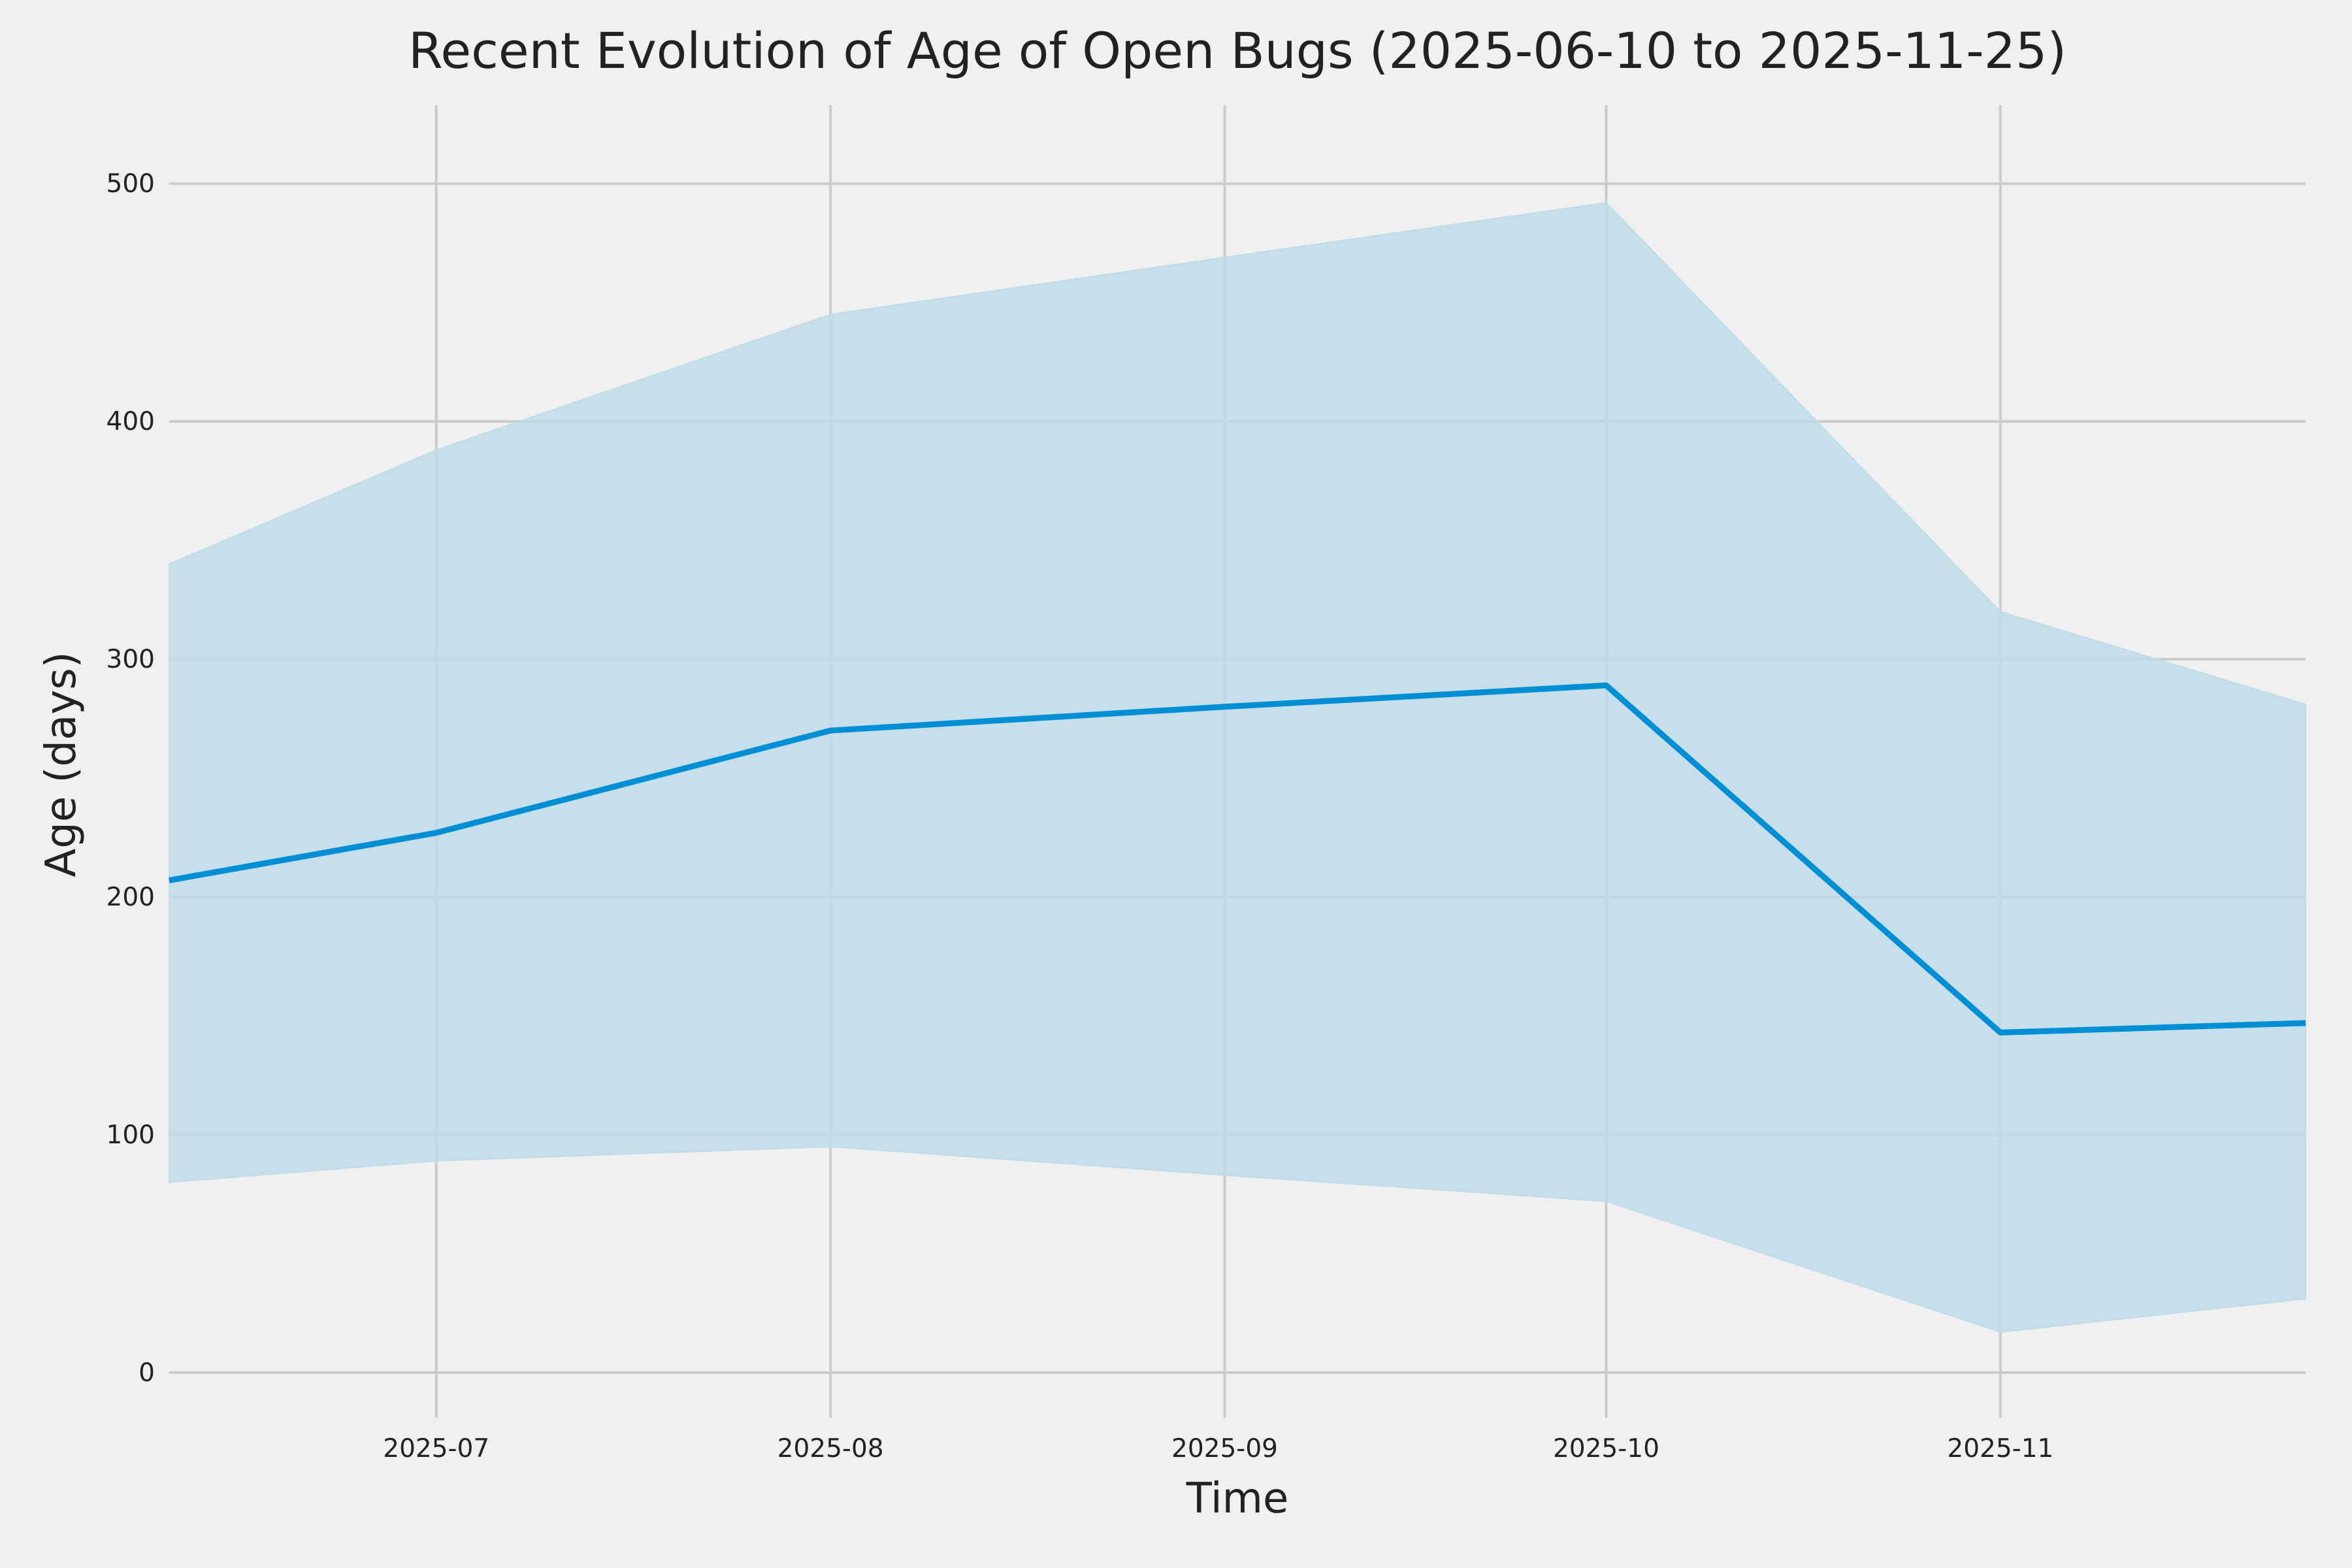 This screenshot has width=2352, height=1568. Describe the element at coordinates (1237, 1499) in the screenshot. I see `x-axis-label: Time` at that location.